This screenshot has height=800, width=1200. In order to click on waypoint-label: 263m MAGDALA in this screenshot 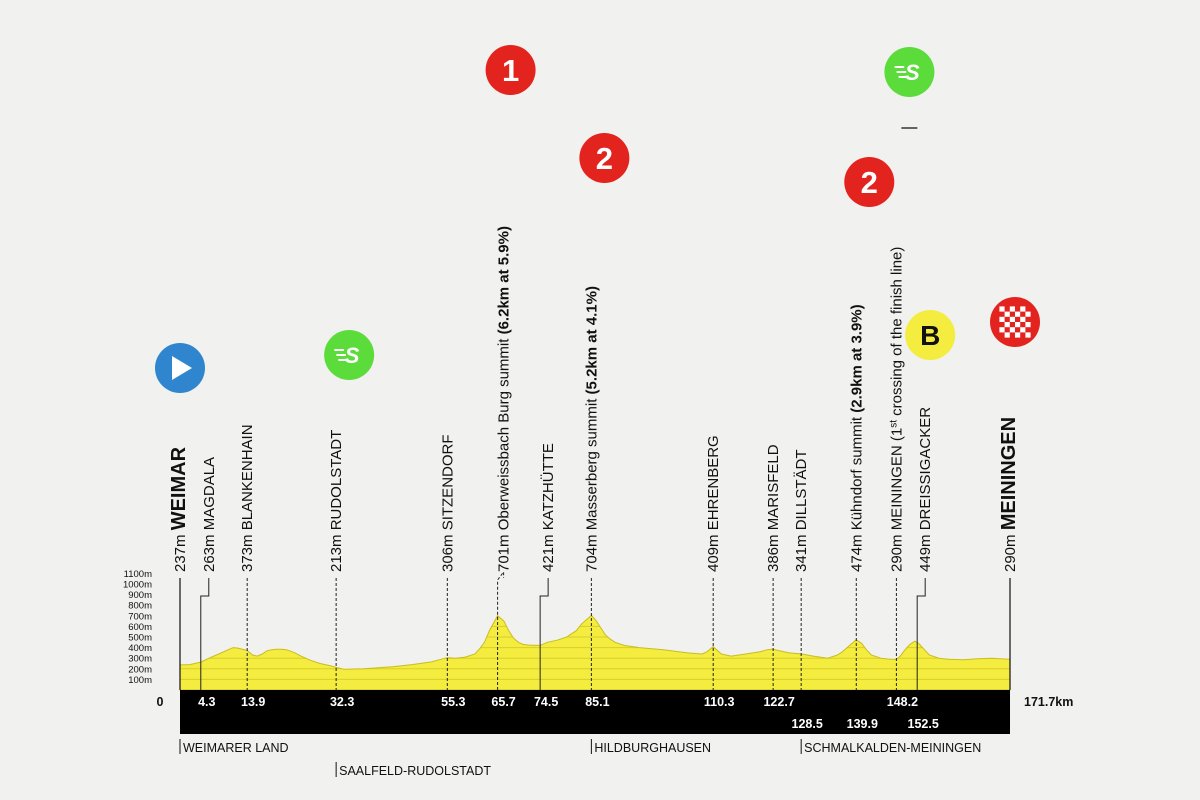, I will do `click(209, 514)`.